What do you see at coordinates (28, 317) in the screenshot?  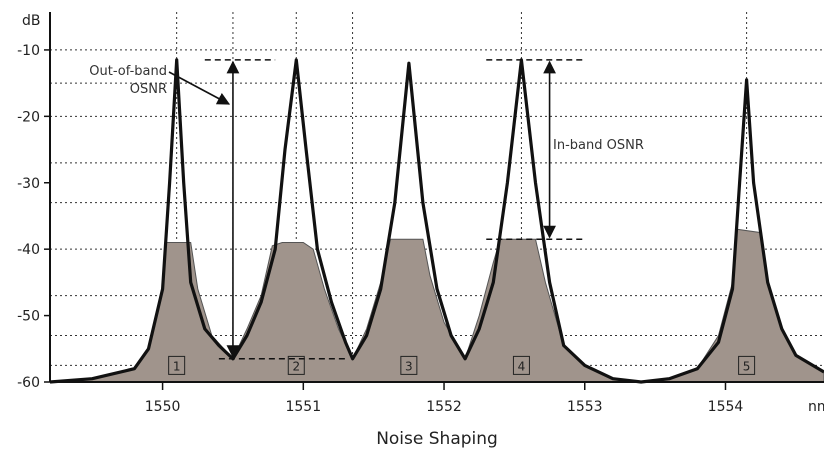 I see `y-tick-label: -50` at bounding box center [28, 317].